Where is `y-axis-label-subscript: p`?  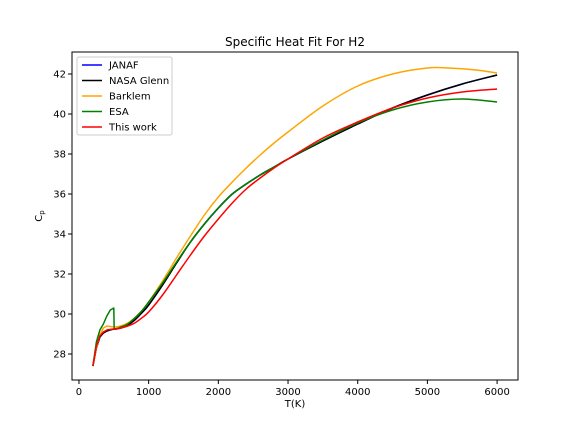
y-axis-label-subscript: p is located at coordinates (42, 212).